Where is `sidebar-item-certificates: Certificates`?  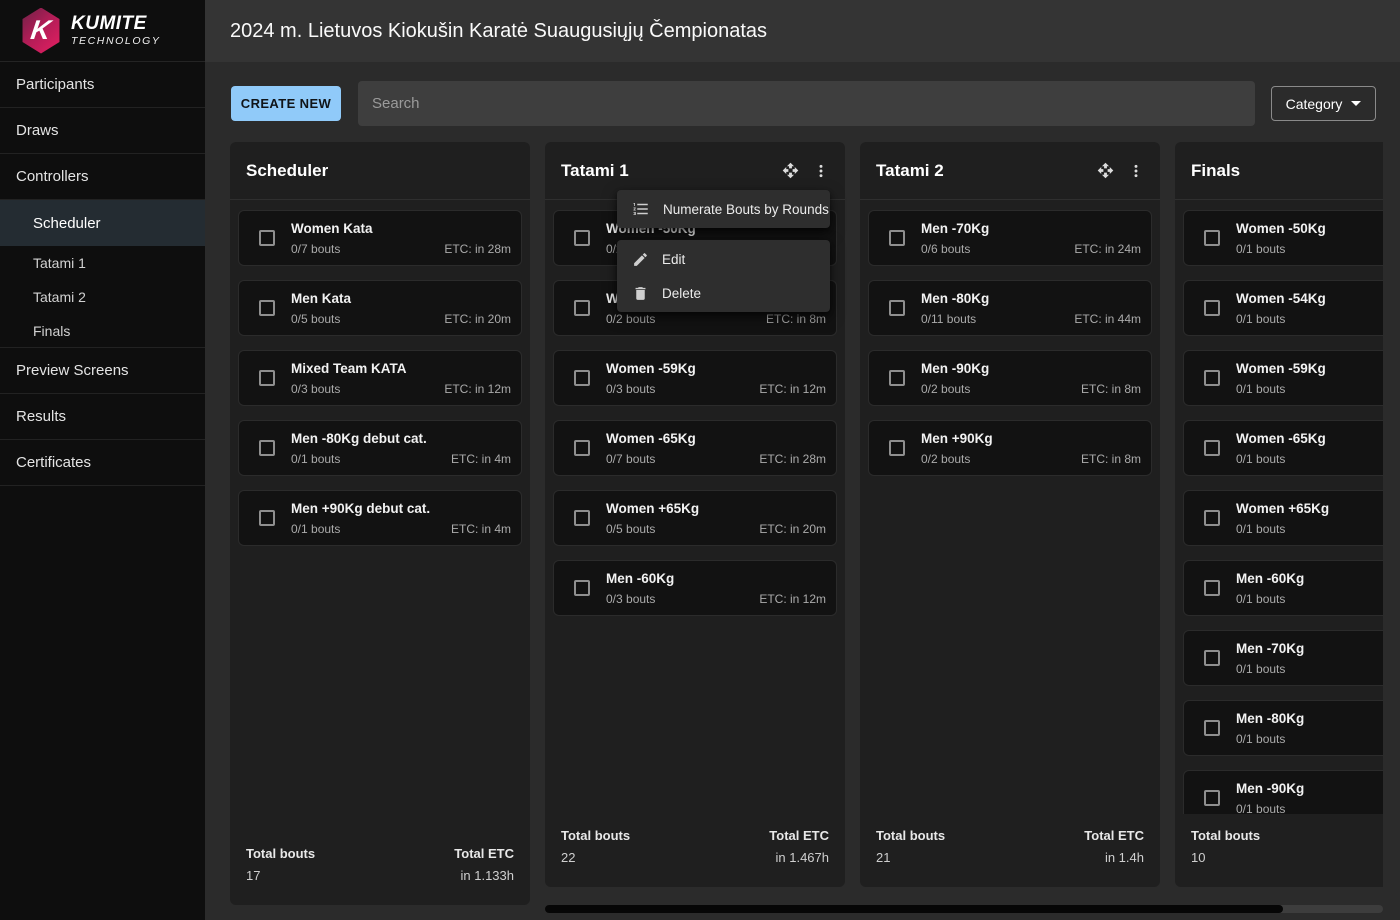 sidebar-item-certificates: Certificates is located at coordinates (102, 463).